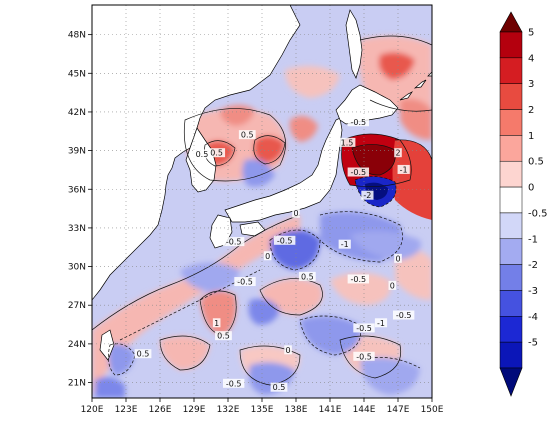  I want to click on lon-tick-label: 141E, so click(330, 410).